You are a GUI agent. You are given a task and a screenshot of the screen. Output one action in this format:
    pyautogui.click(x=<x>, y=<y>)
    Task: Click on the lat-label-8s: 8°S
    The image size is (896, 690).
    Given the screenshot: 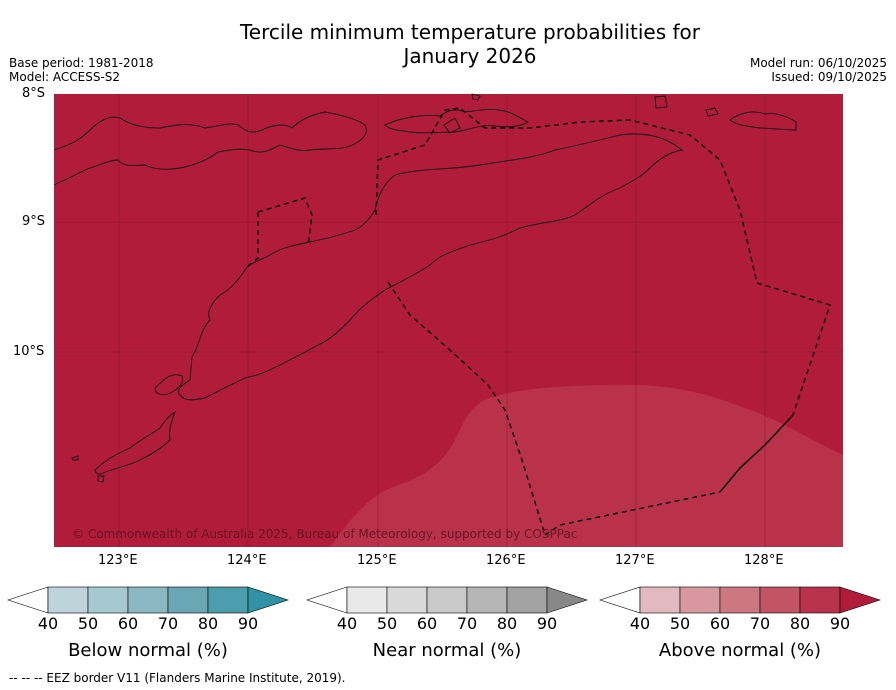 What is the action you would take?
    pyautogui.click(x=34, y=93)
    